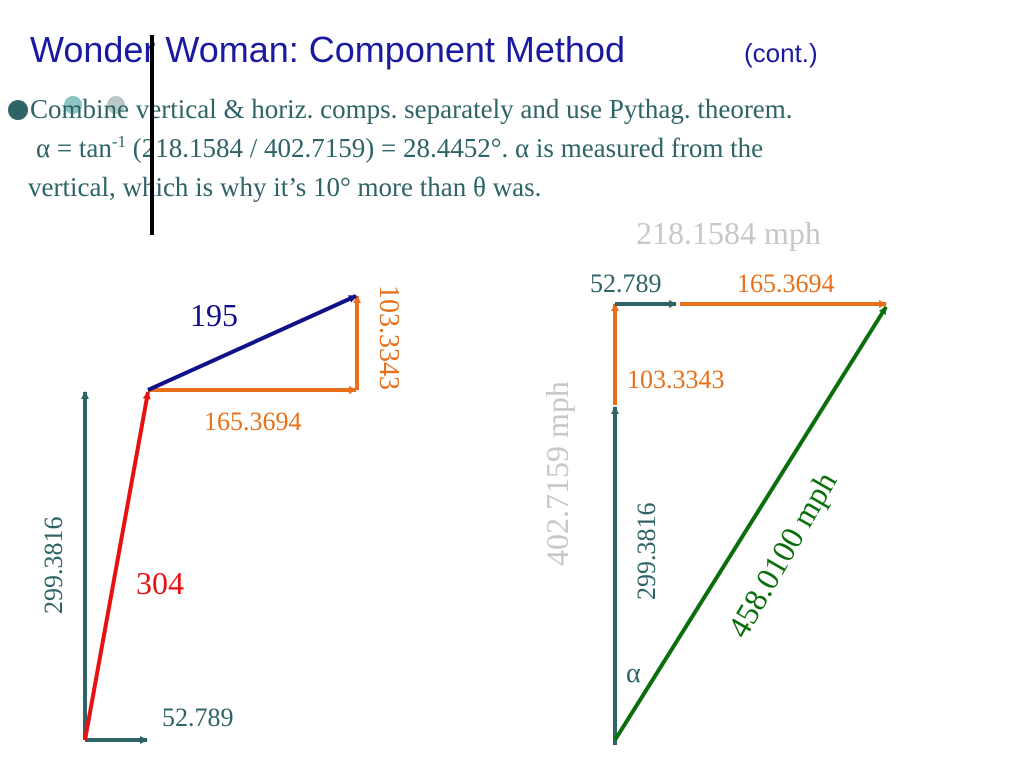 The height and width of the screenshot is (768, 1024). What do you see at coordinates (781, 53) in the screenshot?
I see `title-suffix: (cont.)` at bounding box center [781, 53].